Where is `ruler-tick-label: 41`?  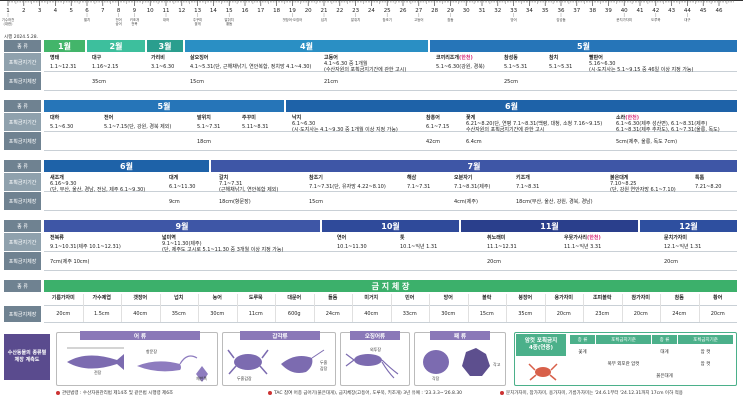 ruler-tick-label: 41 is located at coordinates (640, 11).